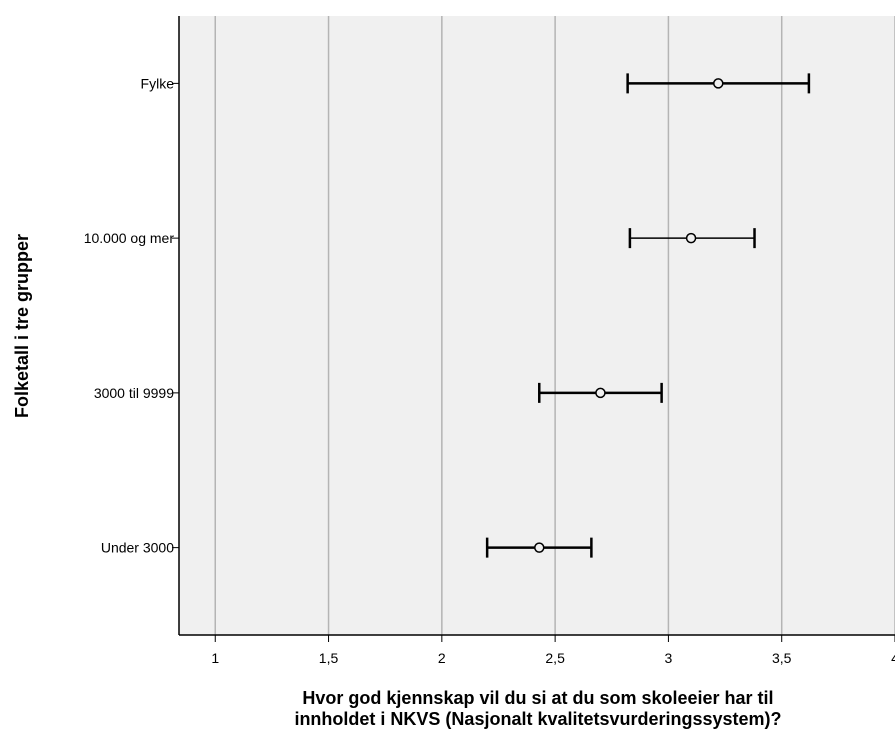 Image resolution: width=895 pixels, height=731 pixels. What do you see at coordinates (158, 83) in the screenshot?
I see `y-tick-label: Fylke` at bounding box center [158, 83].